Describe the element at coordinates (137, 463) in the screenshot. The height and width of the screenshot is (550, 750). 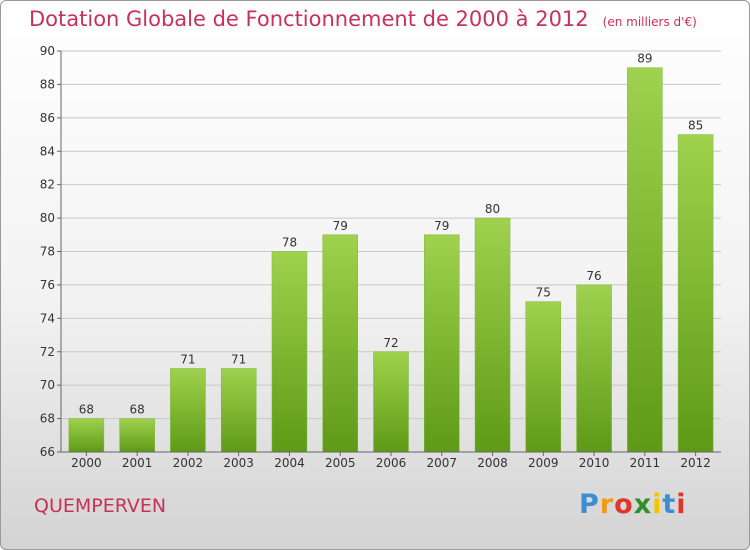
I see `x-tick-label: 2001` at that location.